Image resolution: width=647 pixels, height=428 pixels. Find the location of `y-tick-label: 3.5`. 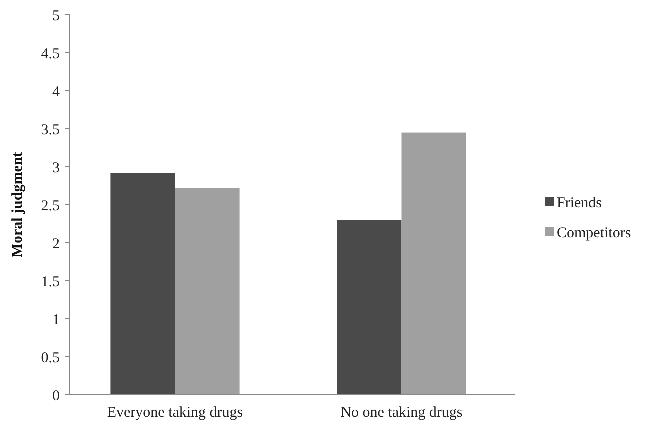

y-tick-label: 3.5 is located at coordinates (50, 130).